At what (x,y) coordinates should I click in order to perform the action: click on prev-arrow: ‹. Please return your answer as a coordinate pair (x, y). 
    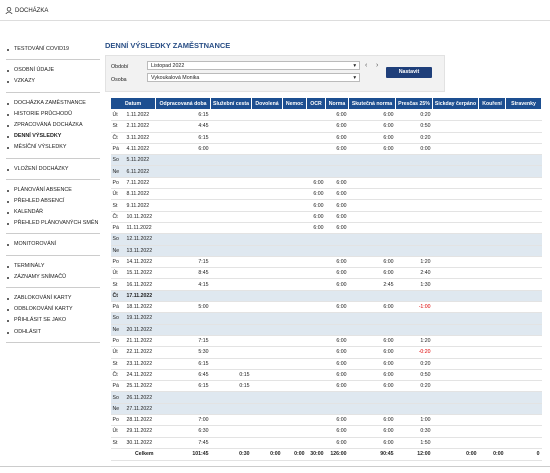
    Looking at the image, I should click on (366, 65).